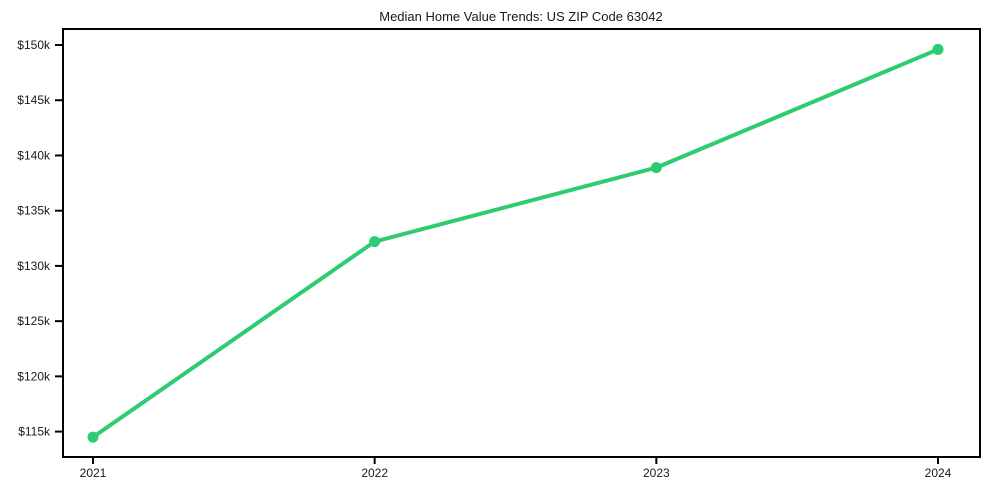 The image size is (990, 490). What do you see at coordinates (938, 473) in the screenshot?
I see `x-axis-tick-label: 2024` at bounding box center [938, 473].